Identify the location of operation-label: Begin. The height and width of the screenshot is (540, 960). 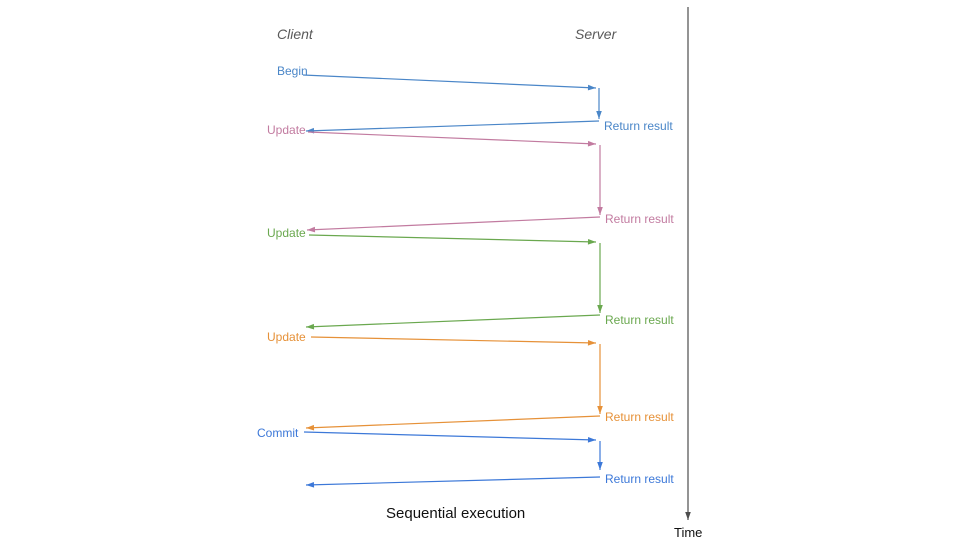
(292, 71).